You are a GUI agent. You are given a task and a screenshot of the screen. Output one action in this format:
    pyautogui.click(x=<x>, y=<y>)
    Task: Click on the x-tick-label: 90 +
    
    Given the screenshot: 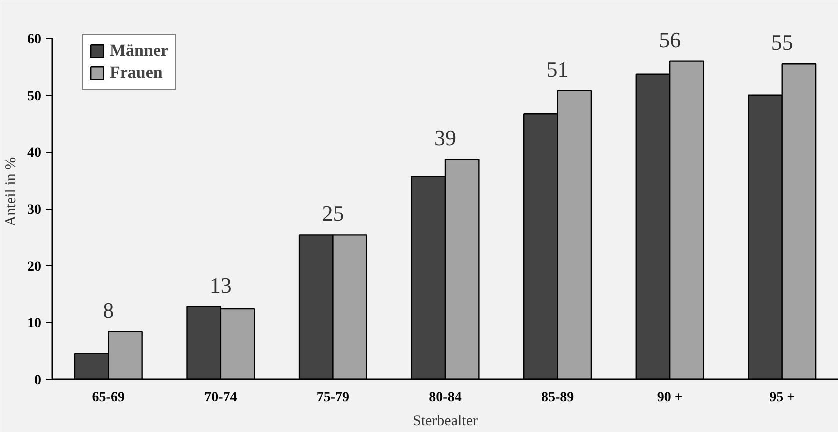 What is the action you would take?
    pyautogui.click(x=670, y=398)
    